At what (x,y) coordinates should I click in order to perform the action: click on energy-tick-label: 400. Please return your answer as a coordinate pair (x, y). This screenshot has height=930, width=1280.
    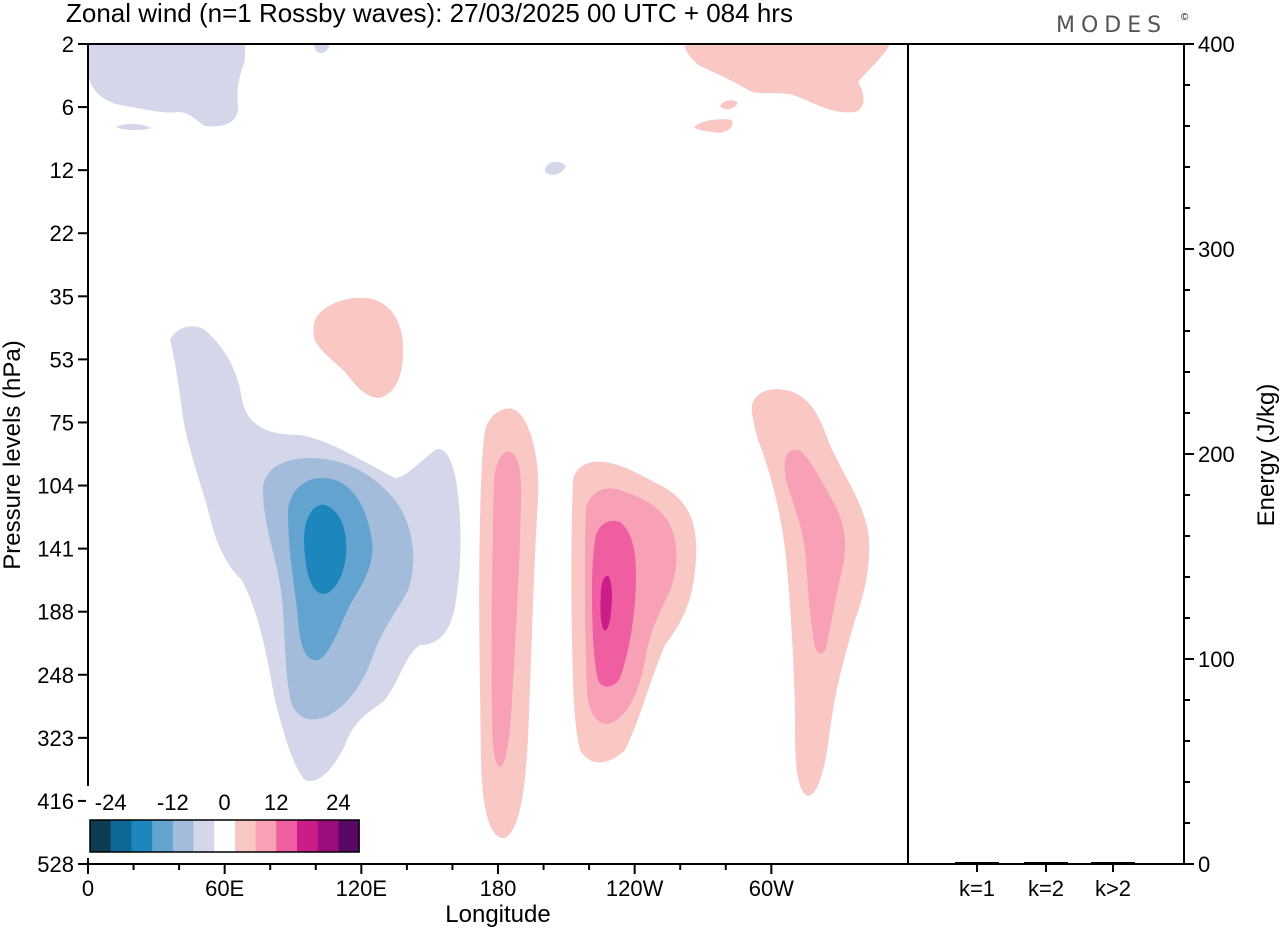
    Looking at the image, I should click on (1216, 44).